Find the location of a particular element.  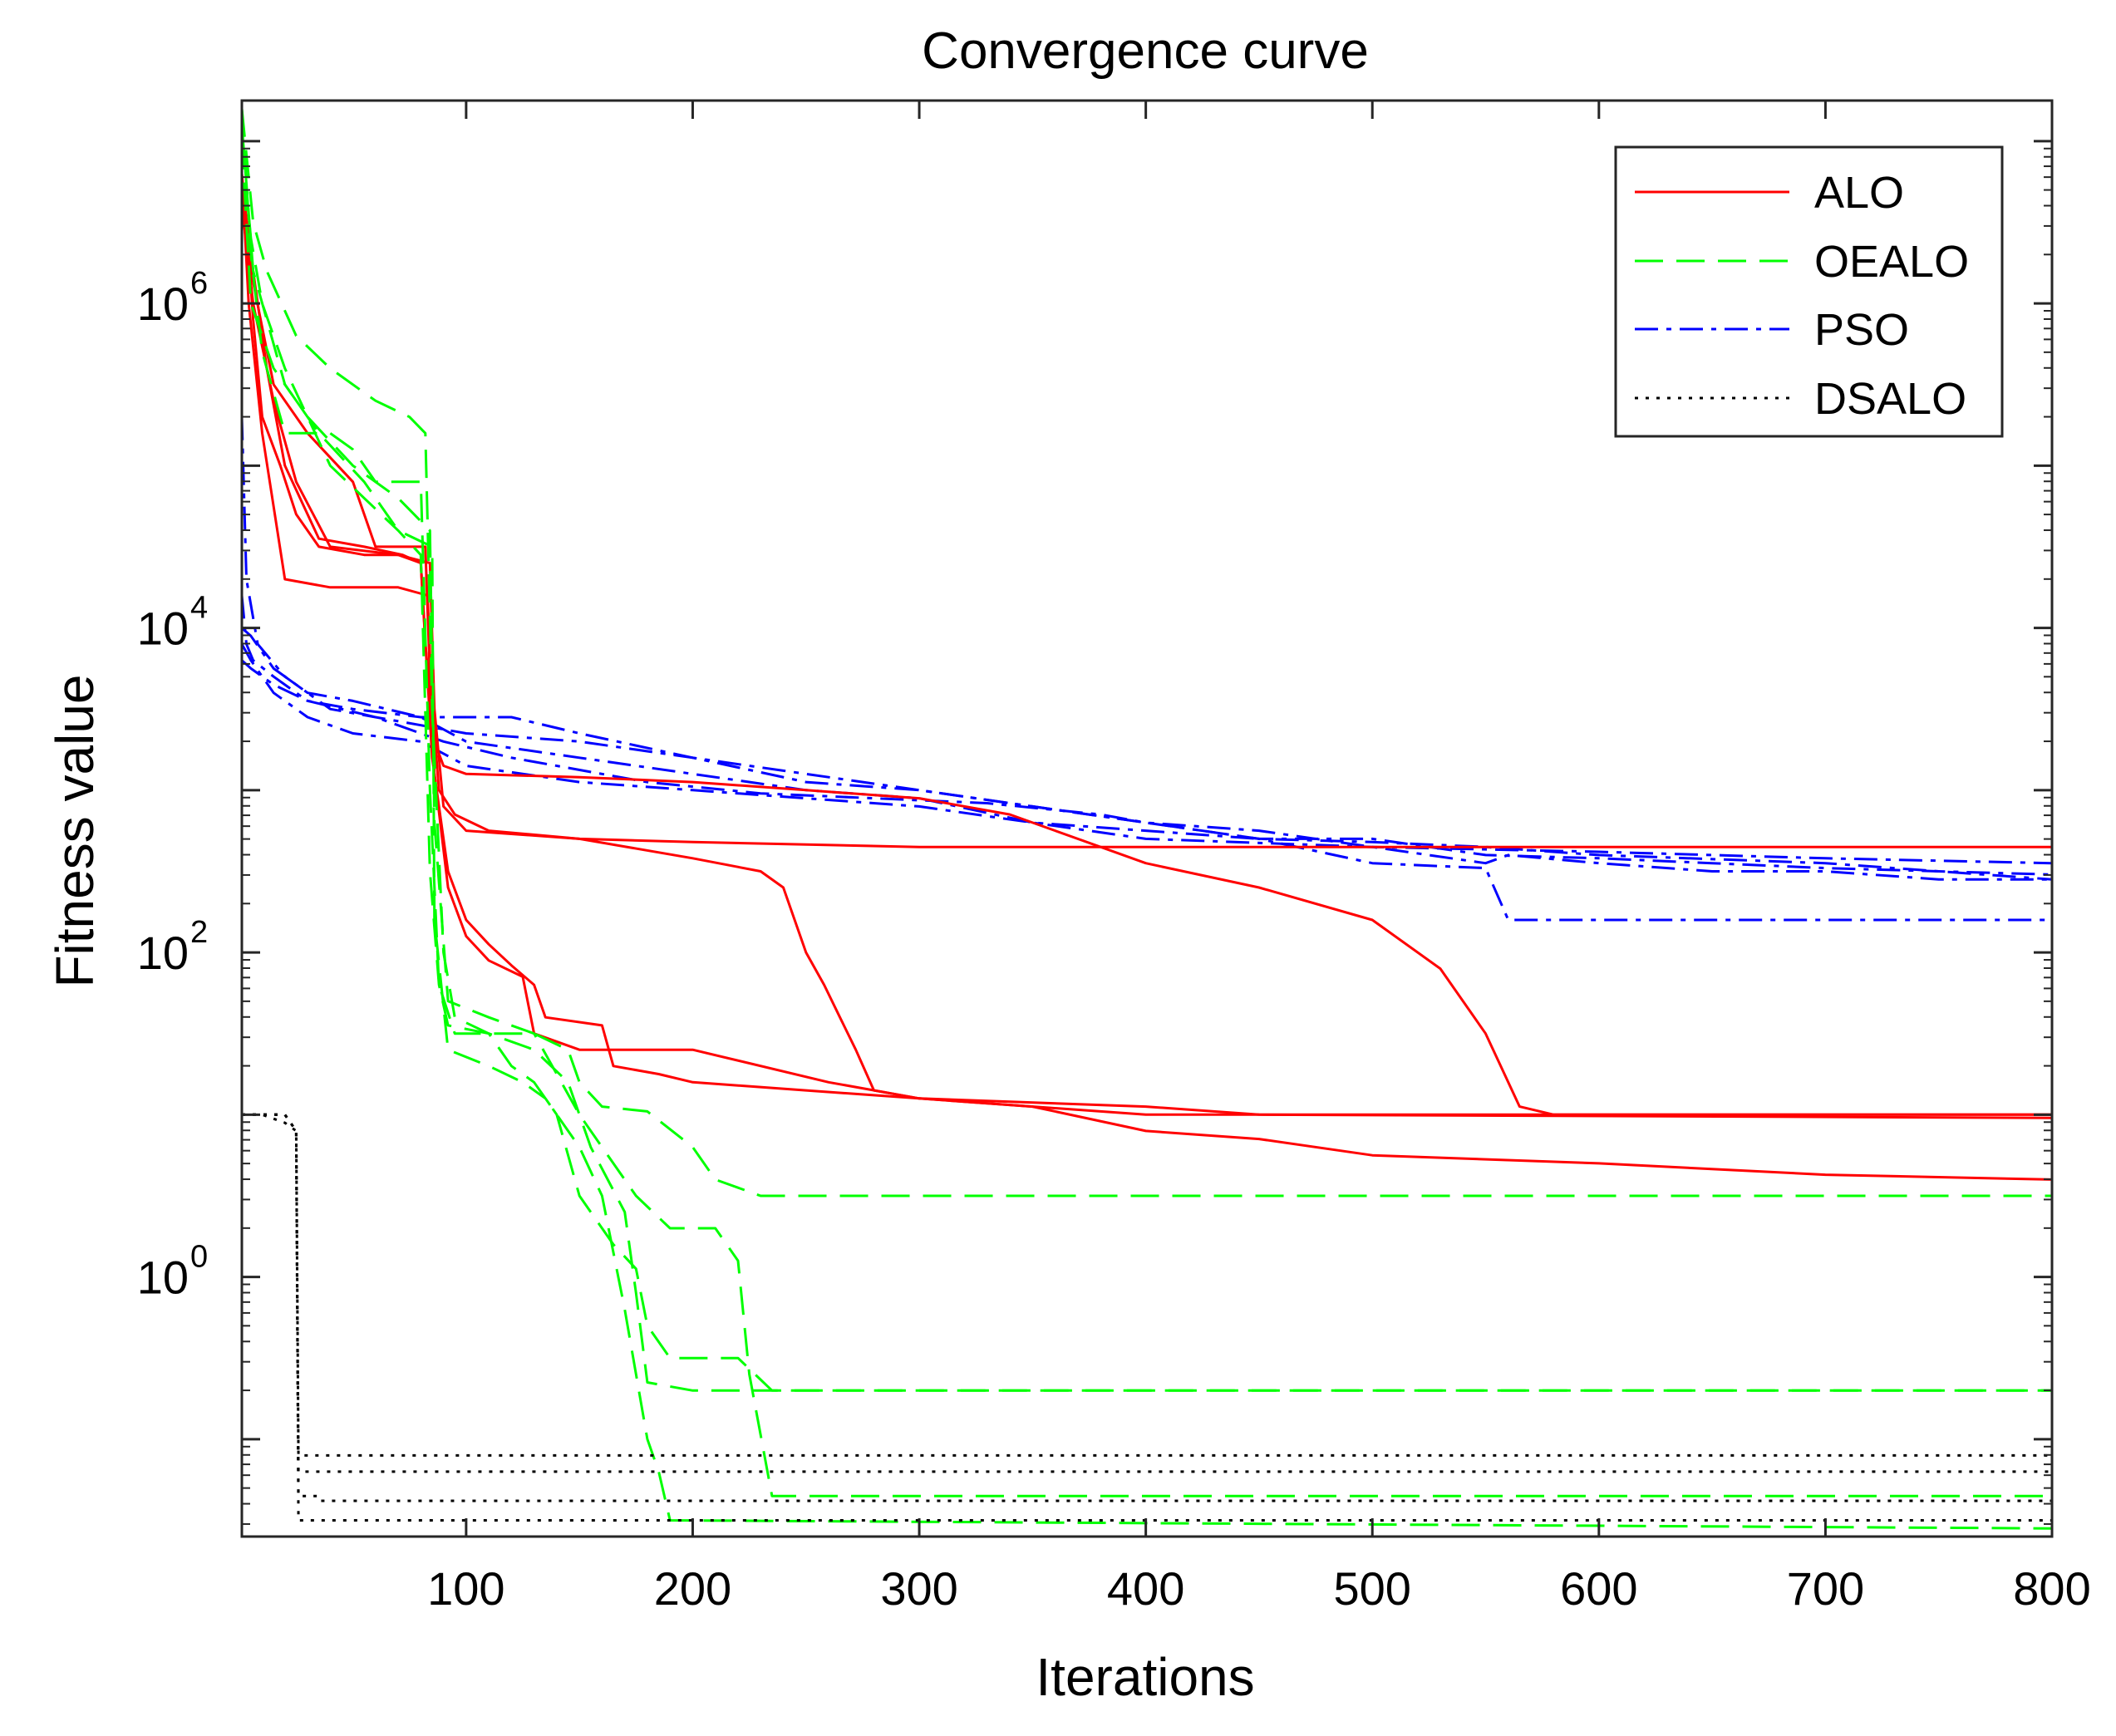

x-tick-label: 600 is located at coordinates (1599, 1588).